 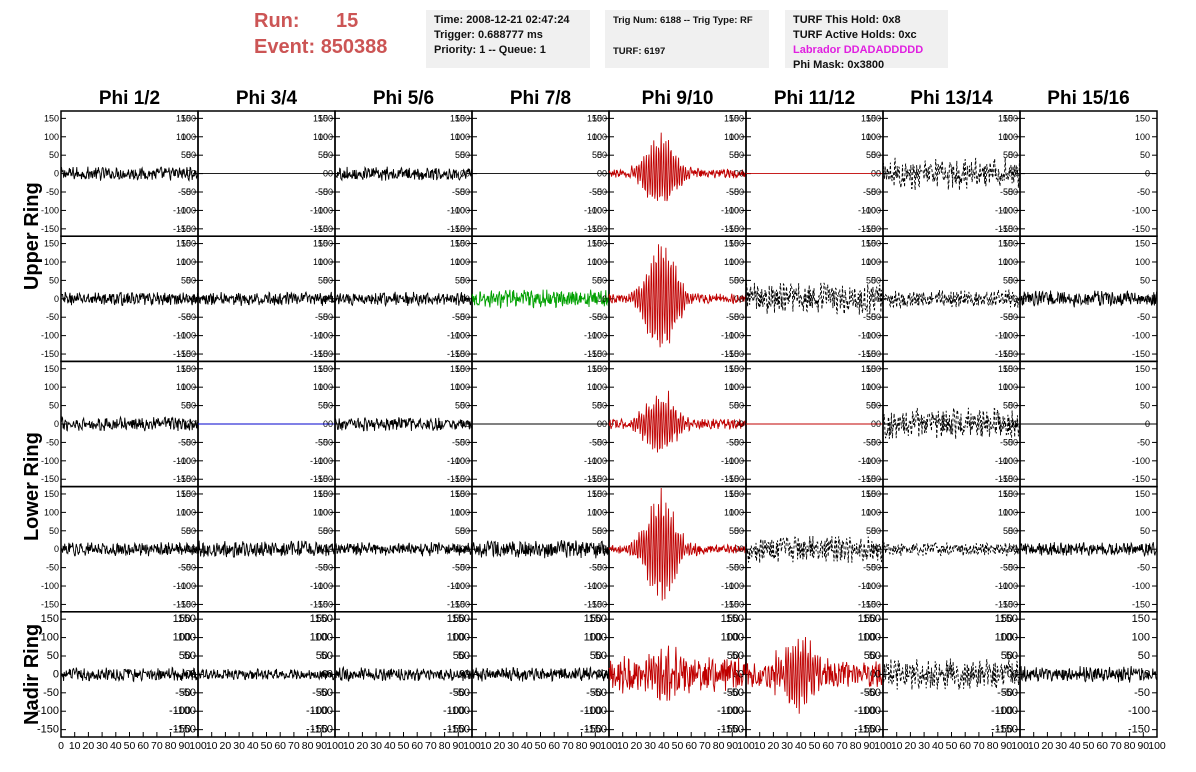 I want to click on turf-active-holds-text: TURF Active Holds: 0xc, so click(x=855, y=35).